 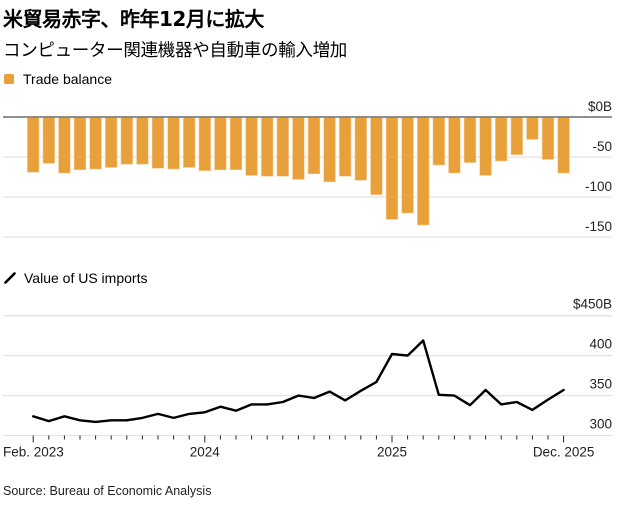 I want to click on legend-trade-balance: Trade balance, so click(x=58, y=79).